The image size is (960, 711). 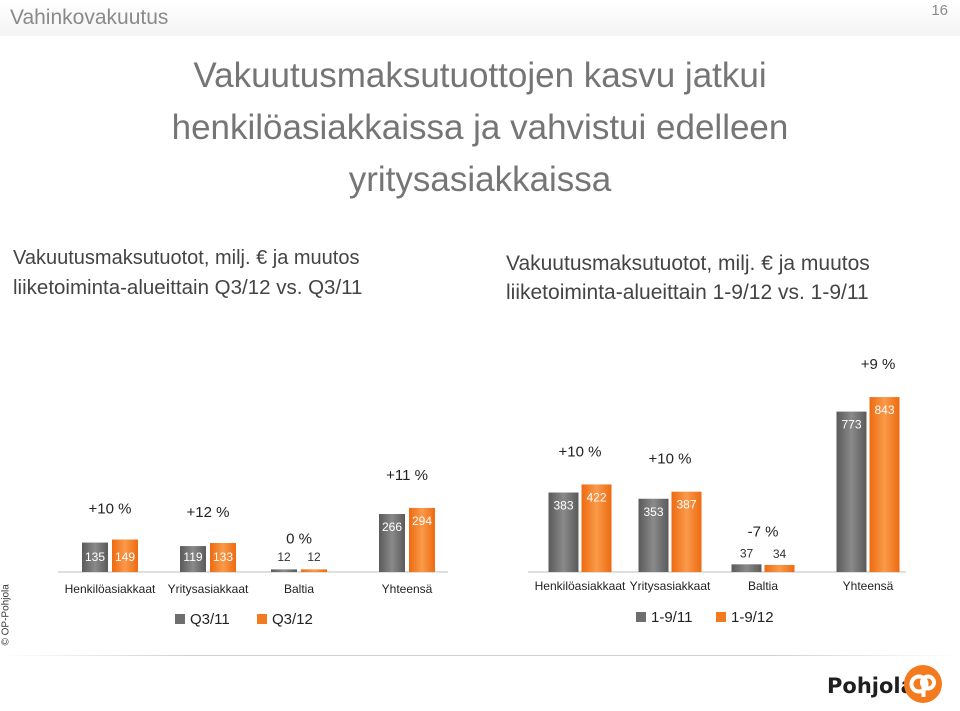 What do you see at coordinates (884, 410) in the screenshot?
I see `data-label: 843` at bounding box center [884, 410].